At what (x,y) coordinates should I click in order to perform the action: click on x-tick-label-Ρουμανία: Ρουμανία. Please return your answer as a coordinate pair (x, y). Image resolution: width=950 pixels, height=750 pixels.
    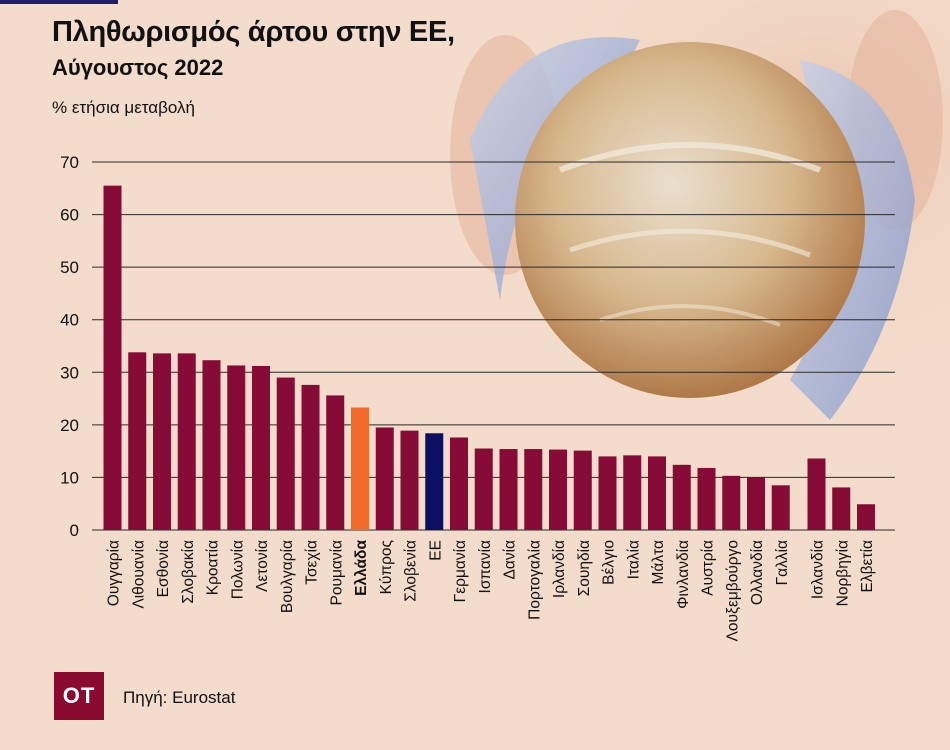
    Looking at the image, I should click on (336, 573).